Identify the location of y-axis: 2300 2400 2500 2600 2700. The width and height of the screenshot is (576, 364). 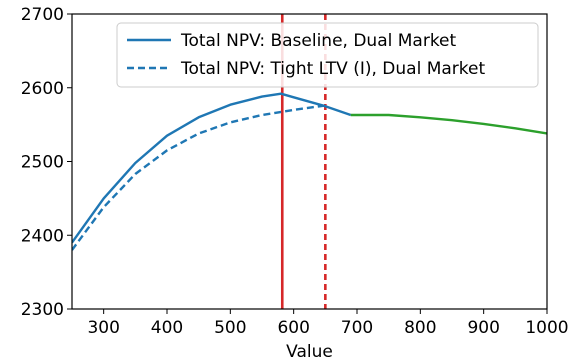
(46, 162).